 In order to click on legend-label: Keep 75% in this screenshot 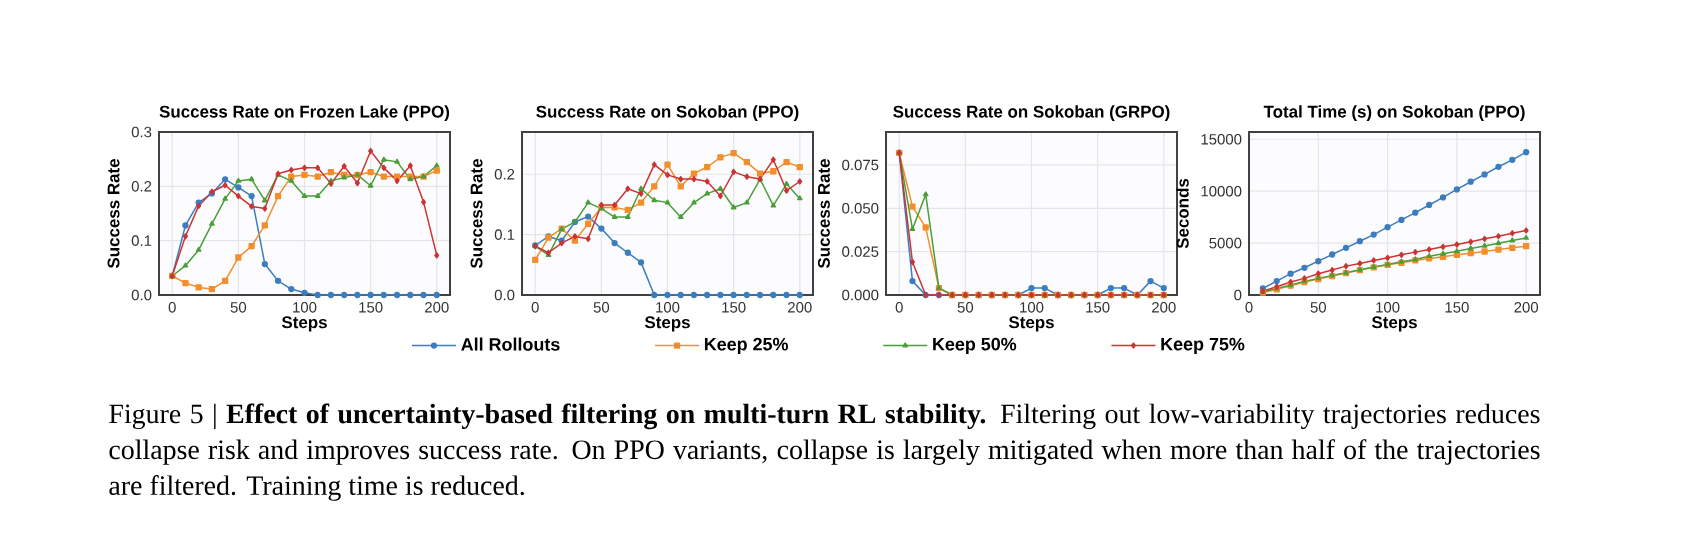, I will do `click(1203, 345)`.